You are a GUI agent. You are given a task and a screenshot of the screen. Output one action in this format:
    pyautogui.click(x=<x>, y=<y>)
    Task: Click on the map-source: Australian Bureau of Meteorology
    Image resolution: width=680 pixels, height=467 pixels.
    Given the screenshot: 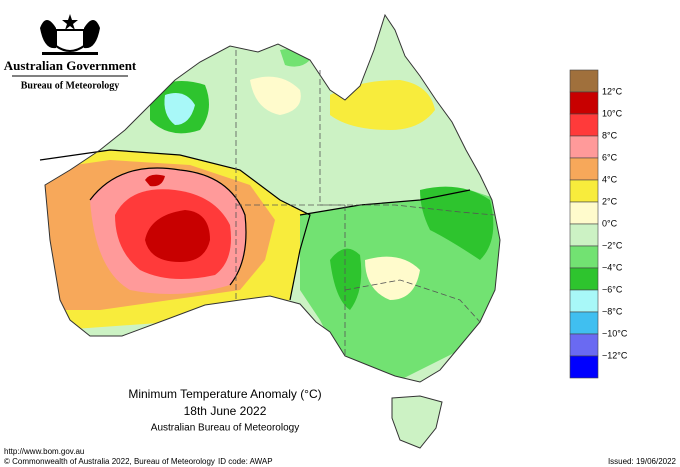 What is the action you would take?
    pyautogui.click(x=225, y=428)
    